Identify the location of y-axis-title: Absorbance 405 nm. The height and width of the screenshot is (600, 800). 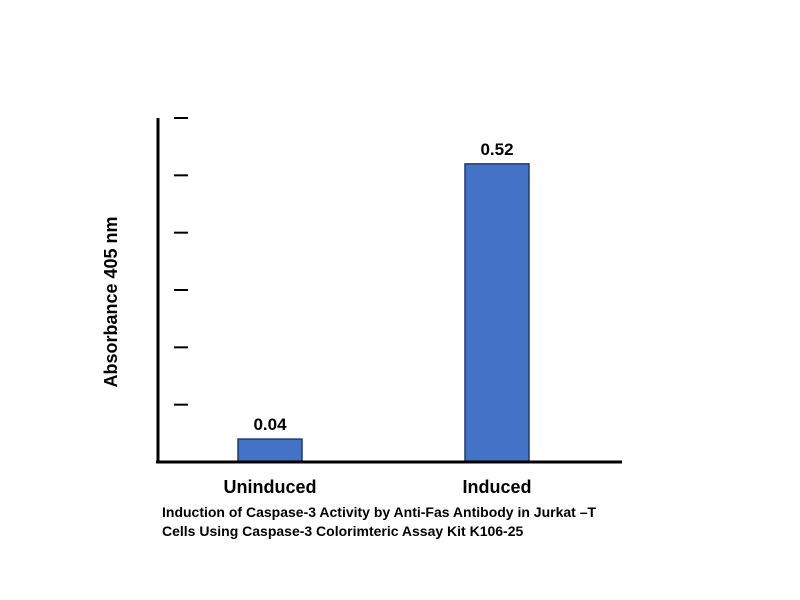
(111, 301).